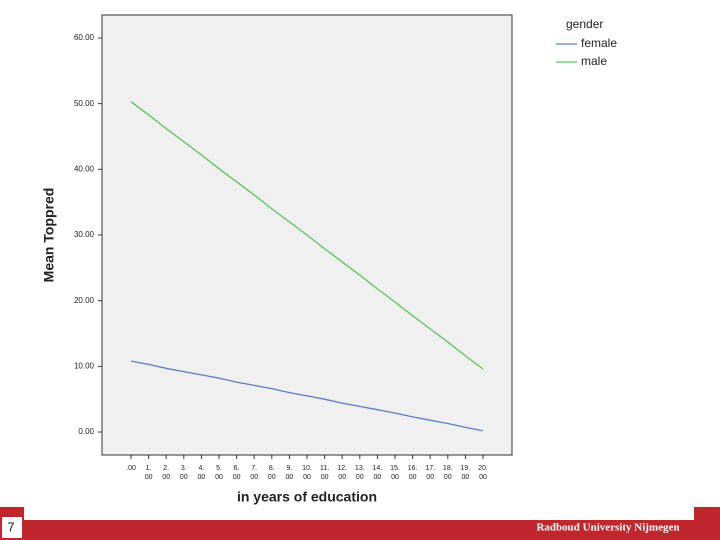 The width and height of the screenshot is (720, 540). Describe the element at coordinates (131, 468) in the screenshot. I see `x-tick-label: .00` at that location.